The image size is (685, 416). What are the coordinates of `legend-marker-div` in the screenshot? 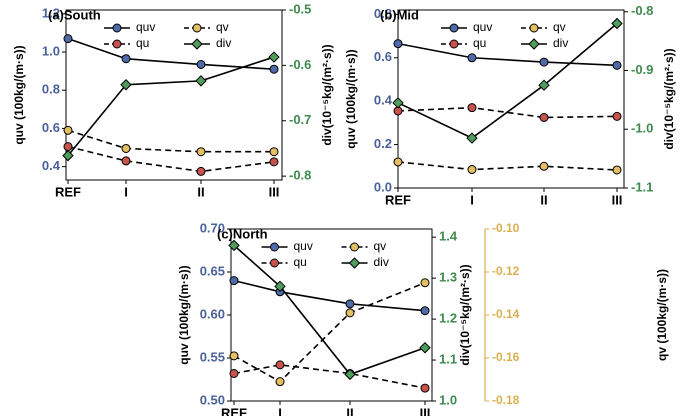 It's located at (354, 263).